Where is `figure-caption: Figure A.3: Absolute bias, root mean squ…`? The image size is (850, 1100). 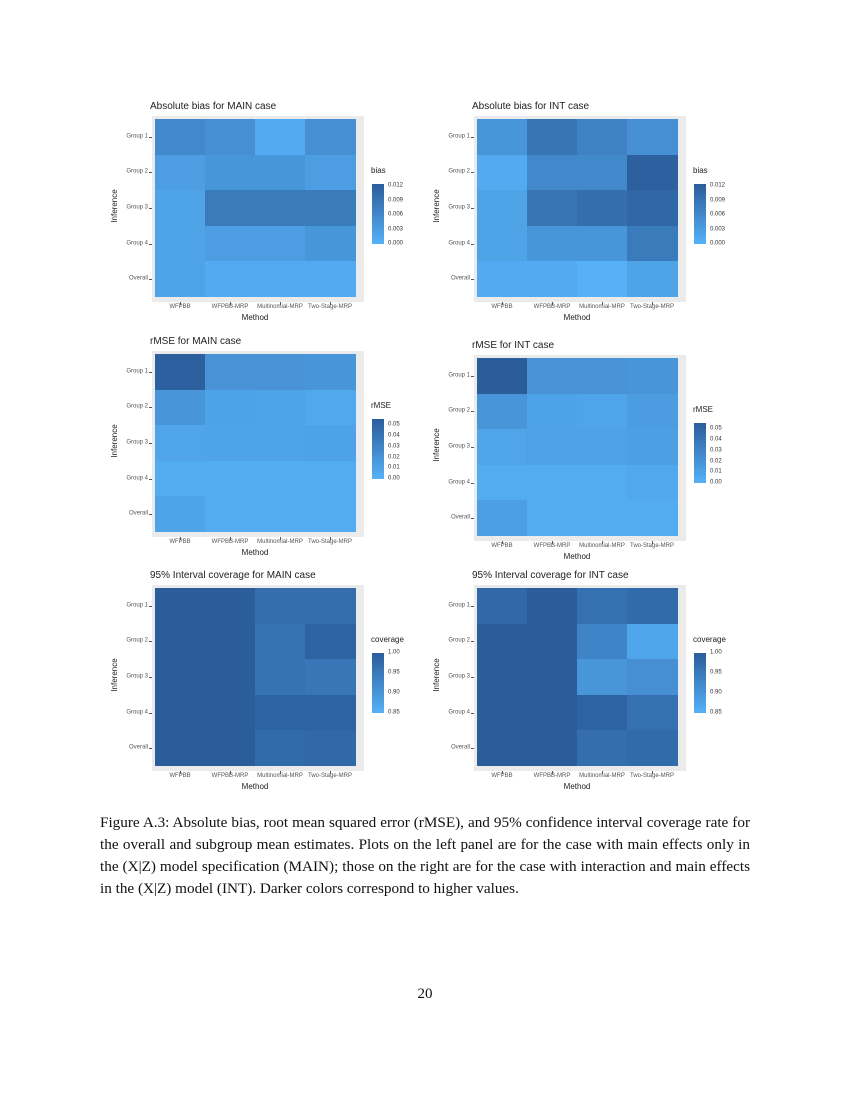 figure-caption: Figure A.3: Absolute bias, root mean squ… is located at coordinates (425, 855).